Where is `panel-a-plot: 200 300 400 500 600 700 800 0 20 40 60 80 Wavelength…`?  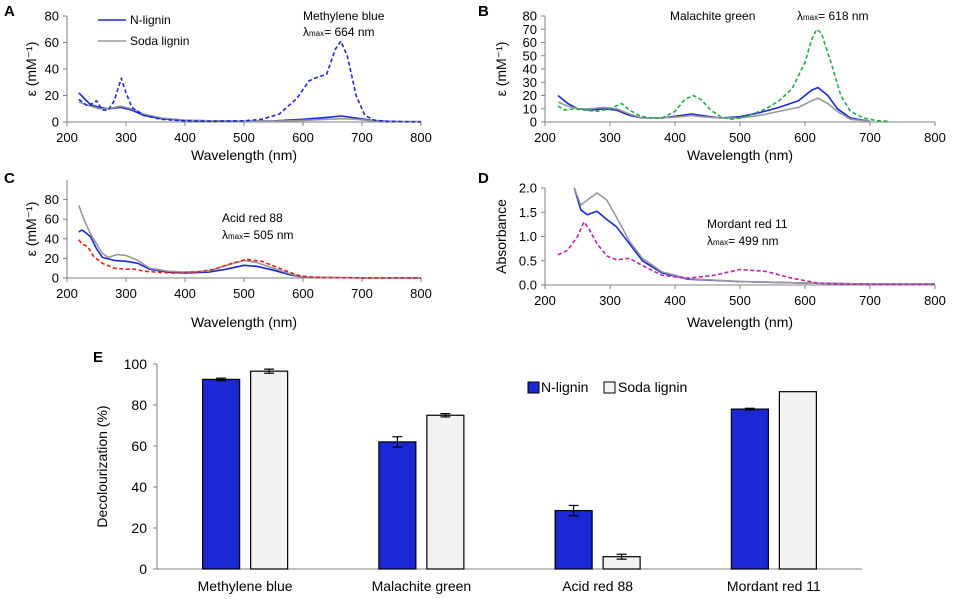 panel-a-plot: 200 300 400 500 600 700 800 0 20 40 60 80 Wavelength… is located at coordinates (227, 86).